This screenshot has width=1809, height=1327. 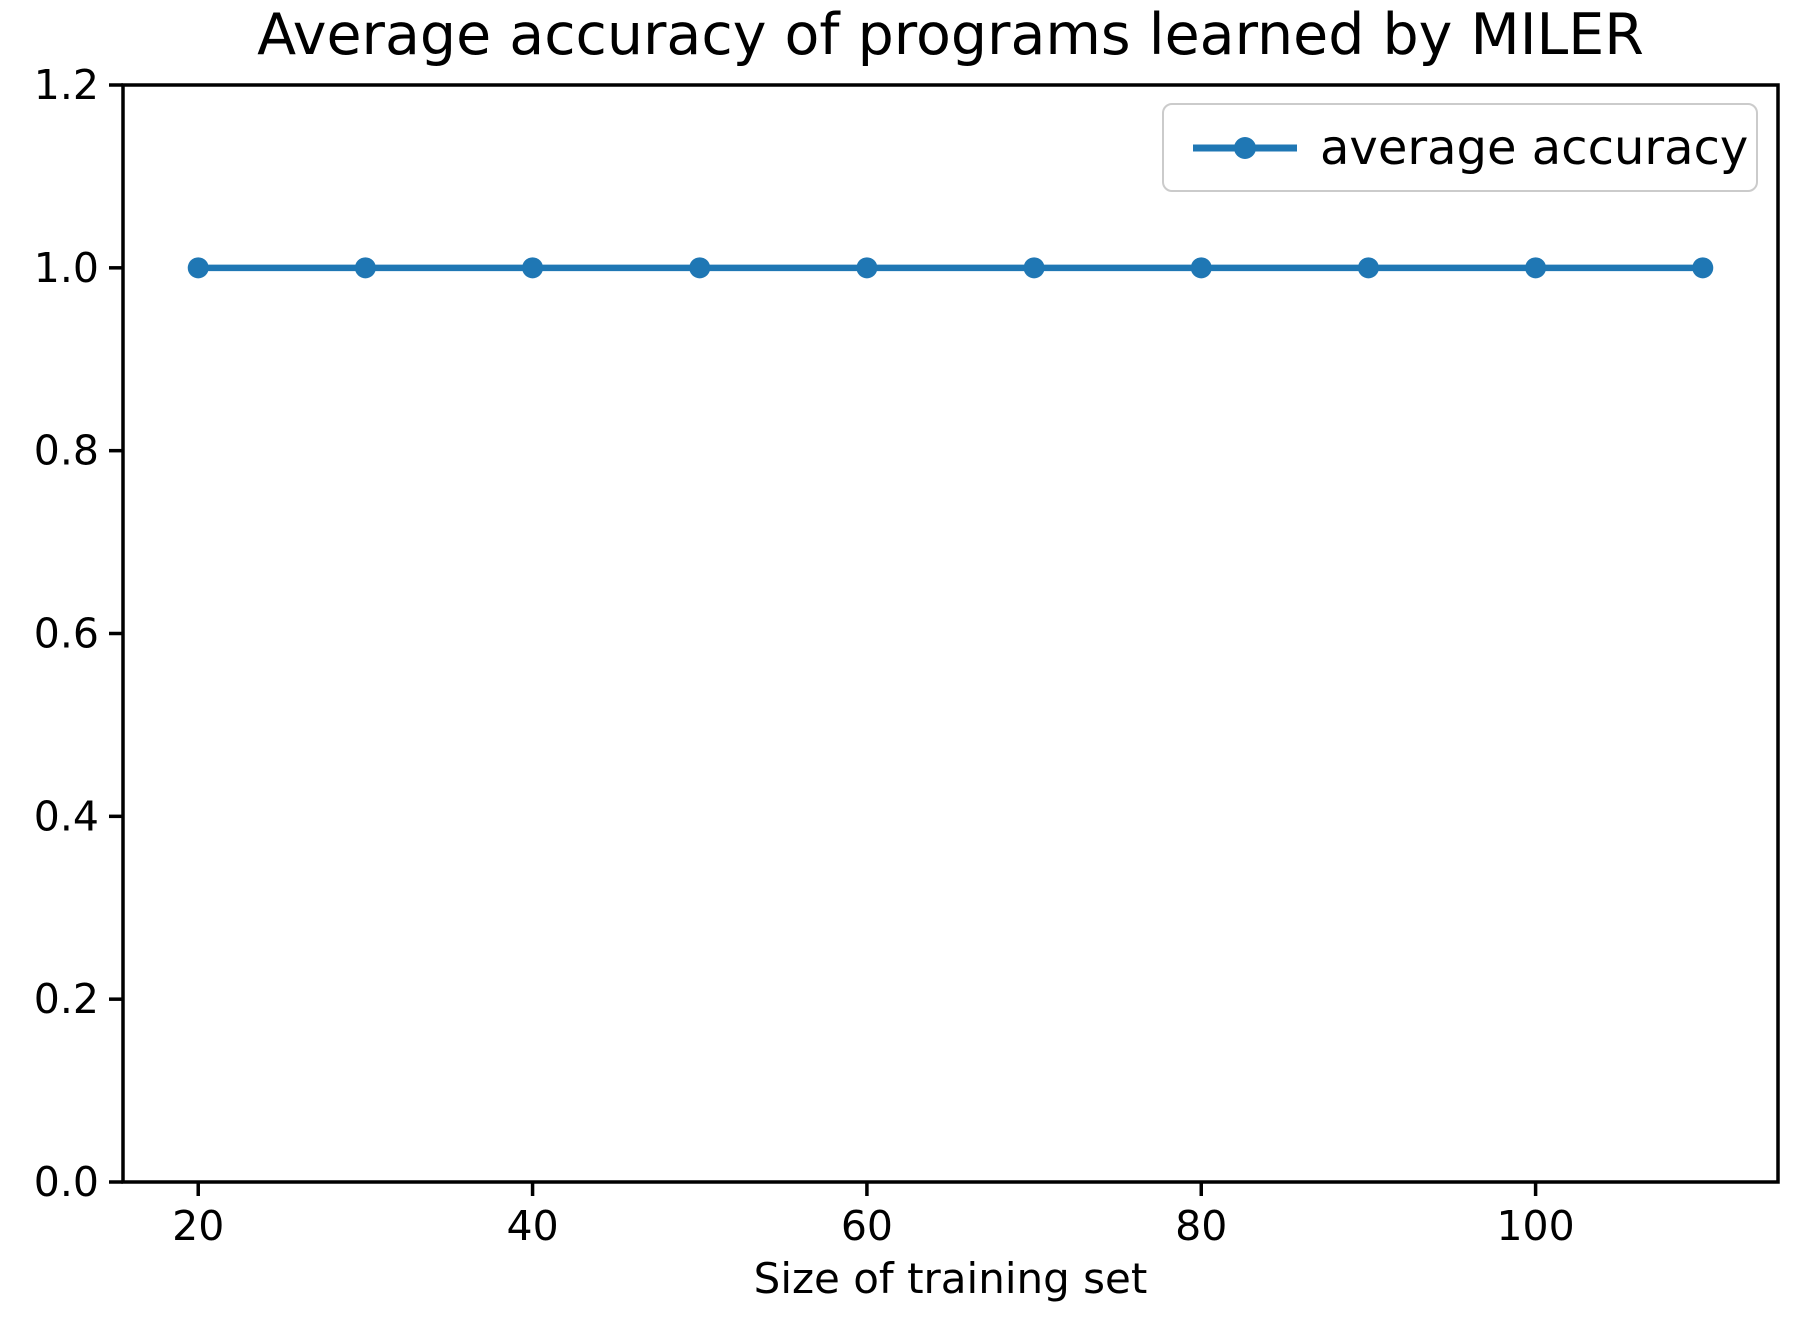 I want to click on legend-label: average accuracy, so click(x=1534, y=147).